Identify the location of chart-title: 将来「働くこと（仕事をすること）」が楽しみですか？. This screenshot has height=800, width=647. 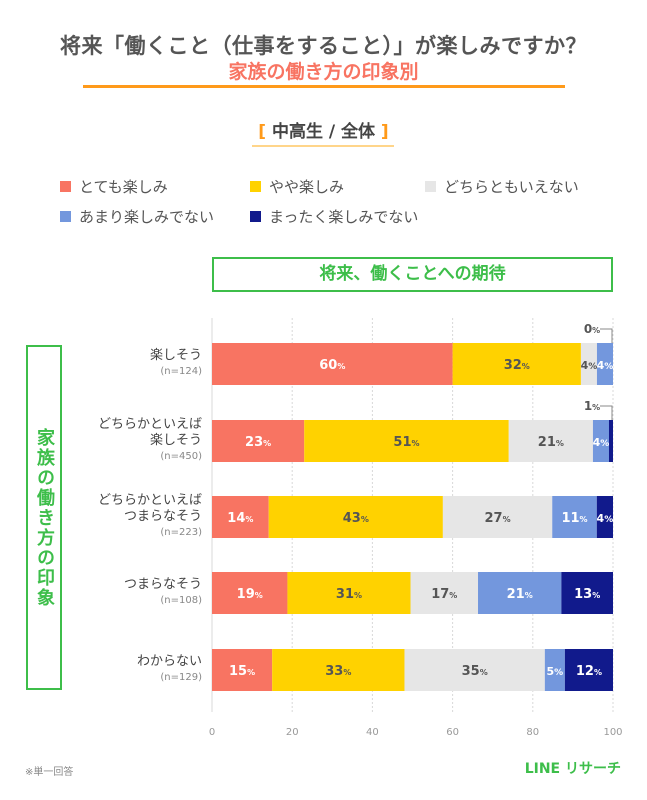
(323, 46).